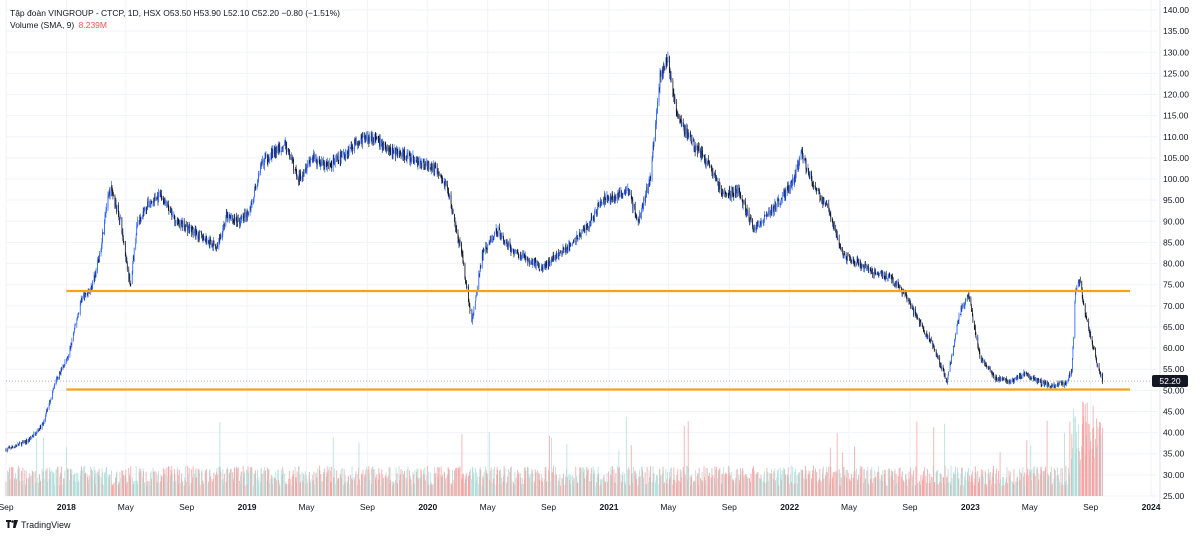 This screenshot has height=536, width=1200. I want to click on x-tick-label: 2021, so click(609, 507).